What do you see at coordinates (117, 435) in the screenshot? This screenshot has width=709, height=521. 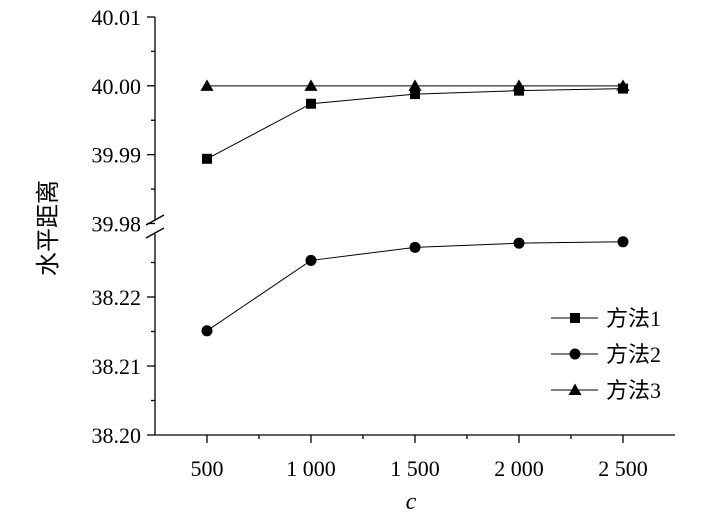 I see `y-tick-label: 38.20` at bounding box center [117, 435].